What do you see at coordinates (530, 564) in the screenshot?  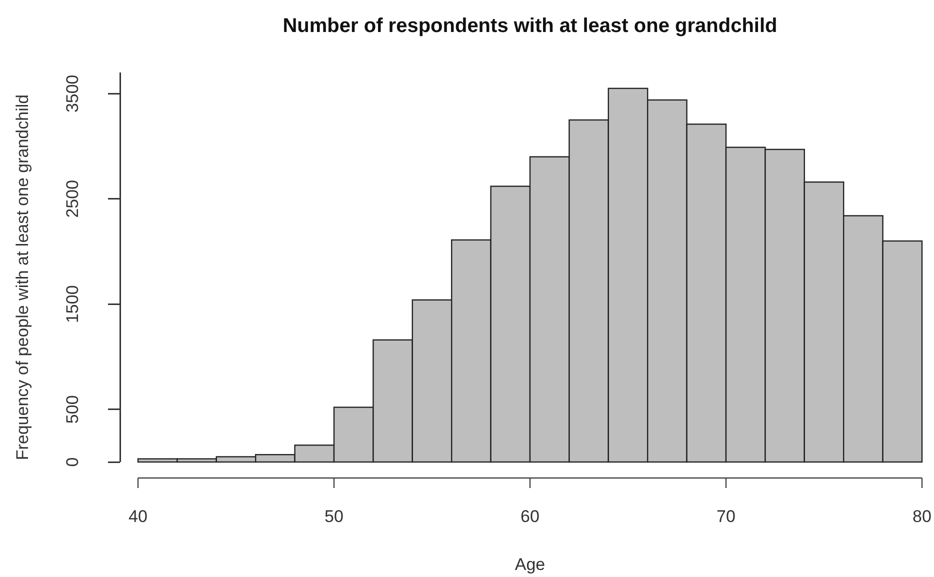 I see `x-axis-title: Age` at bounding box center [530, 564].